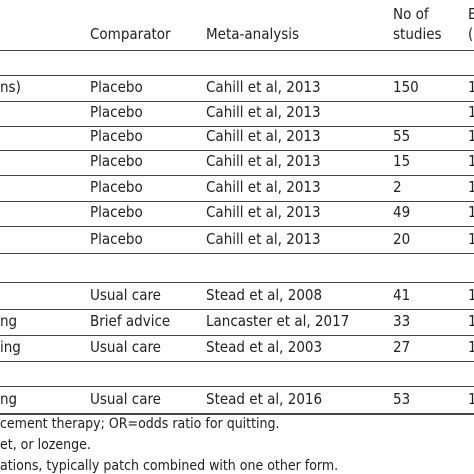 Image resolution: width=474 pixels, height=474 pixels. I want to click on table-cell: 49, so click(402, 212).